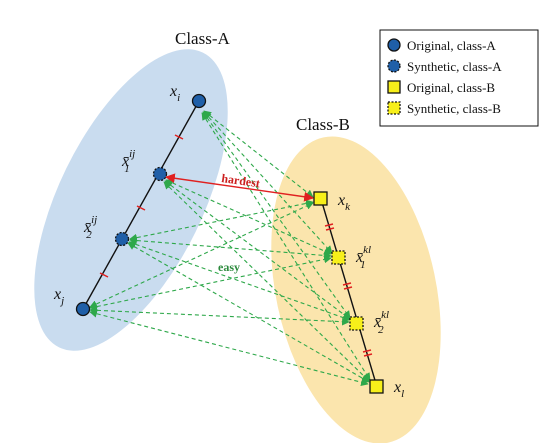 This screenshot has width=552, height=443. Describe the element at coordinates (90, 227) in the screenshot. I see `label-x2ij: x̄ij 2` at that location.